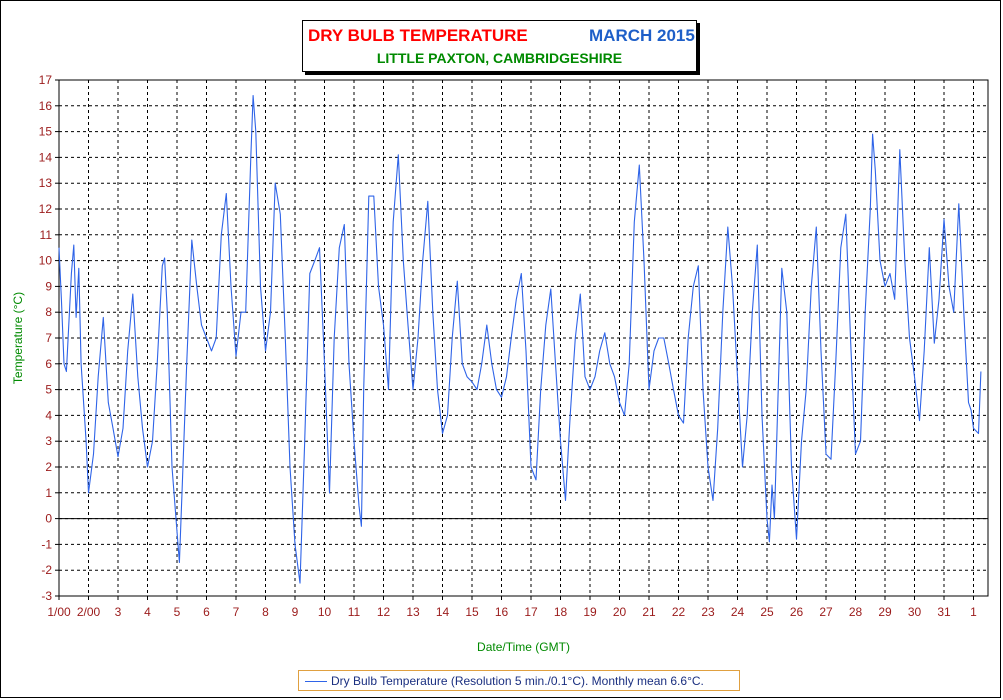  I want to click on x-tick-label: 24, so click(738, 612).